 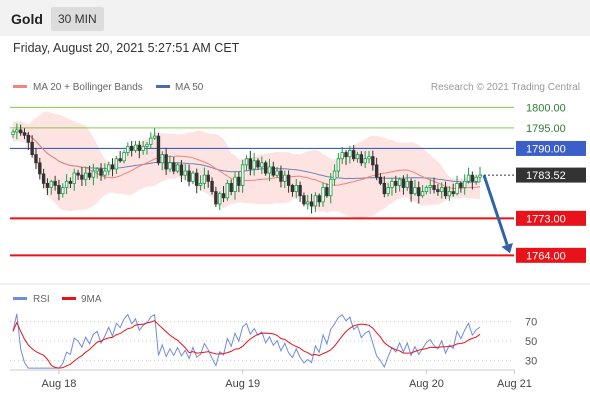 I want to click on ma20-line, so click(x=246, y=159).